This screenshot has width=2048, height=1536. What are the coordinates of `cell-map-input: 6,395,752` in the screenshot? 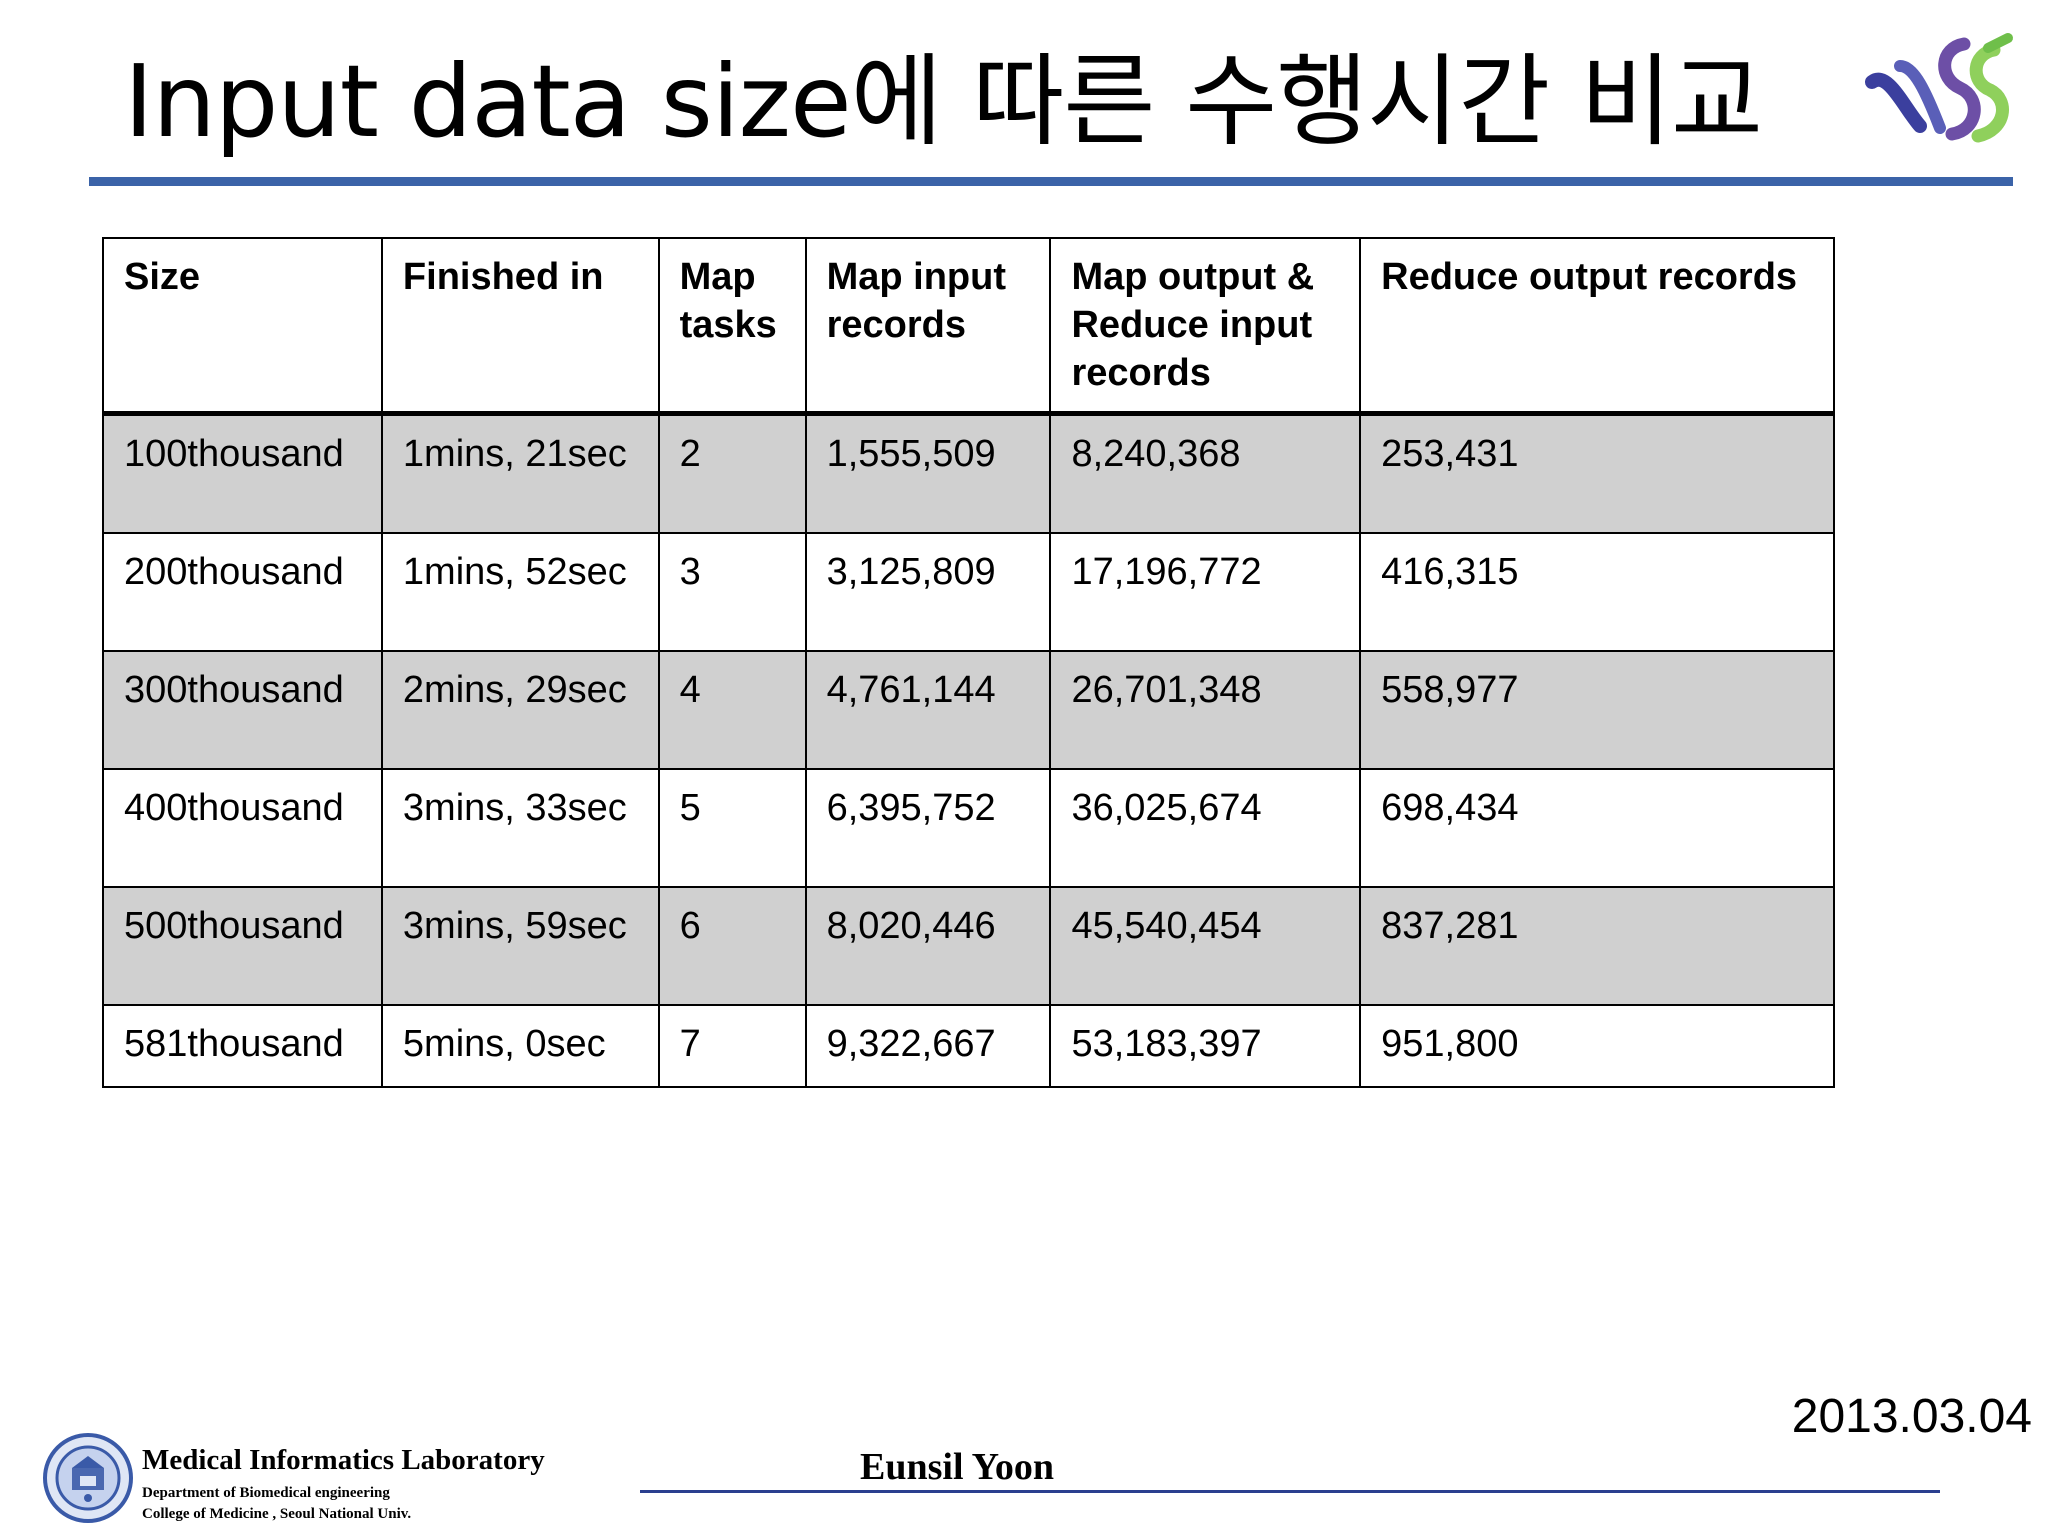 It's located at (928, 828).